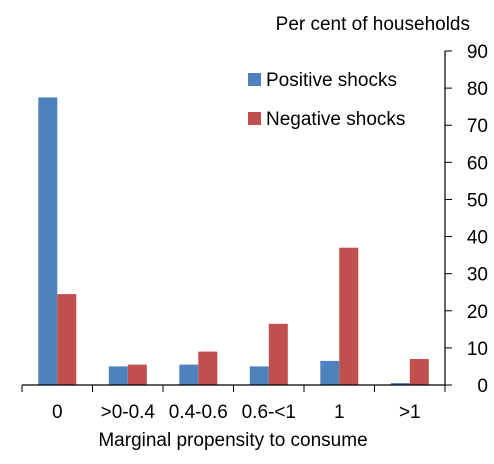 This screenshot has height=464, width=494. I want to click on x-tick-label: 0.6-<1, so click(269, 412).